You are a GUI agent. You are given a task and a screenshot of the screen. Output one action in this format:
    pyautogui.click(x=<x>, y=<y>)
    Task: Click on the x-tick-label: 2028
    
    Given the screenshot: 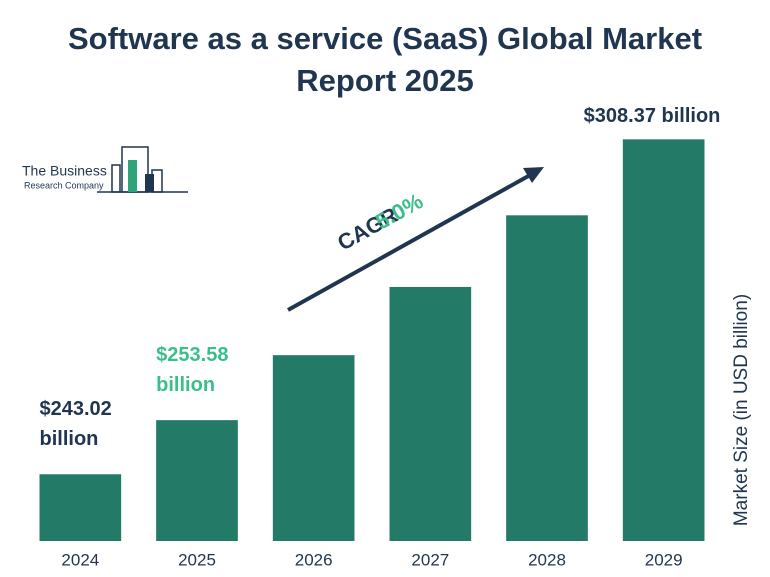 What is the action you would take?
    pyautogui.click(x=547, y=559)
    